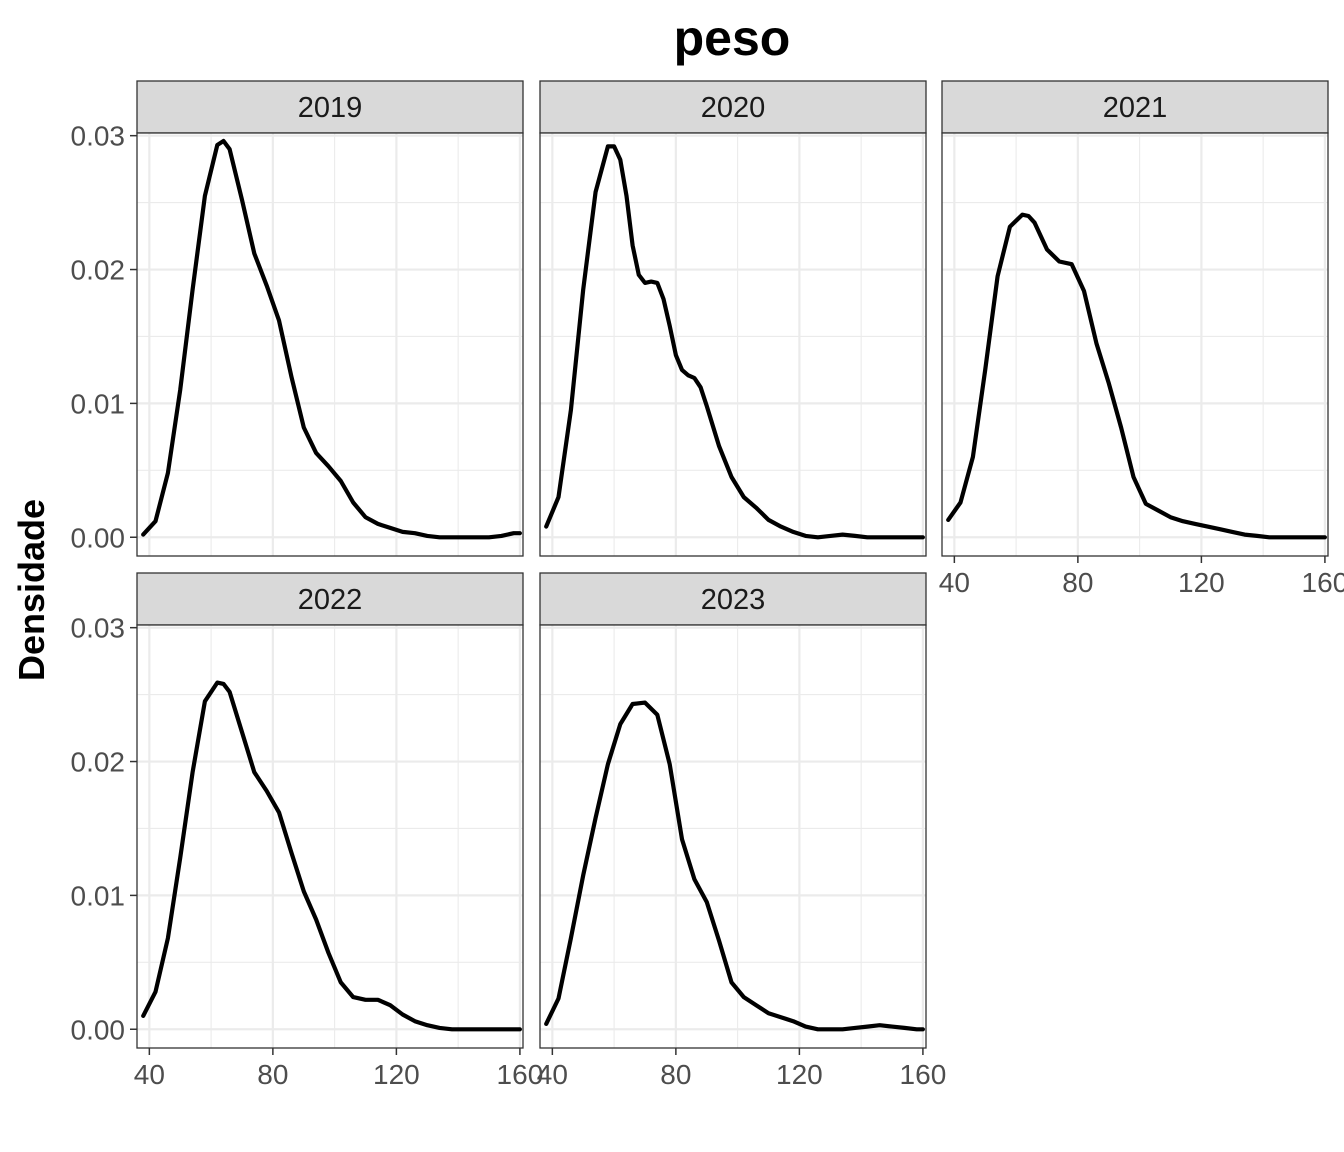  I want to click on chart-title: peso, so click(732, 38).